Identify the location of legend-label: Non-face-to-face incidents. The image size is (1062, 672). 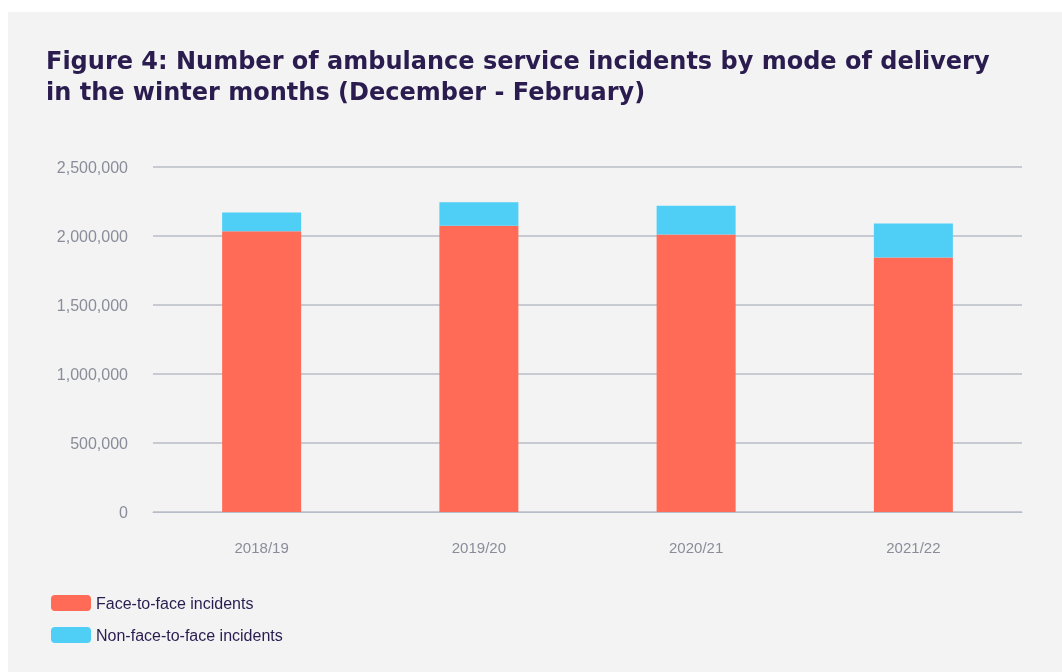
(189, 635).